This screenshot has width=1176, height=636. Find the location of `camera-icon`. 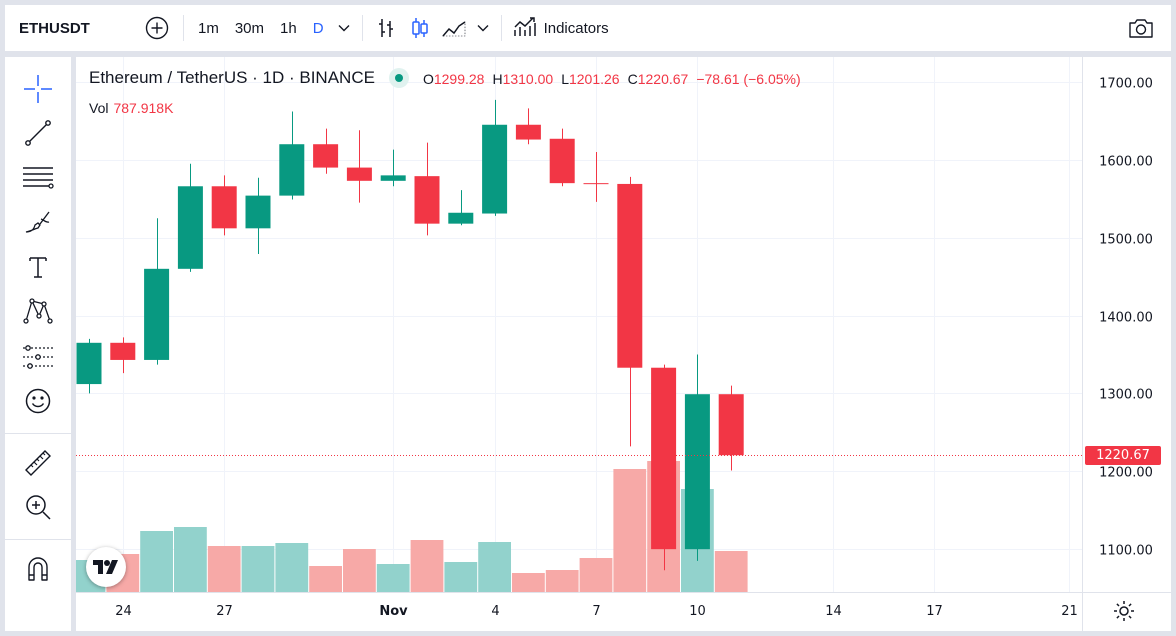

camera-icon is located at coordinates (1141, 28).